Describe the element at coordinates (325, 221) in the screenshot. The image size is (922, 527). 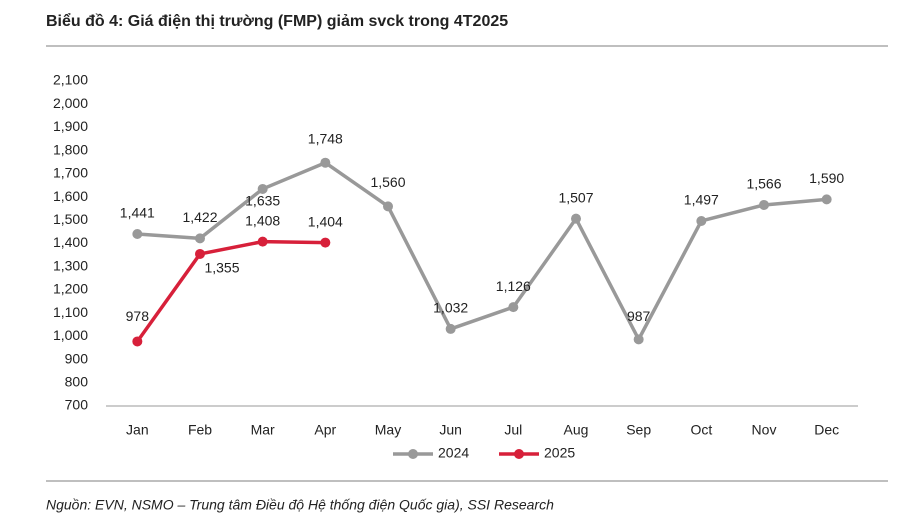
I see `data-label: 1,404` at that location.